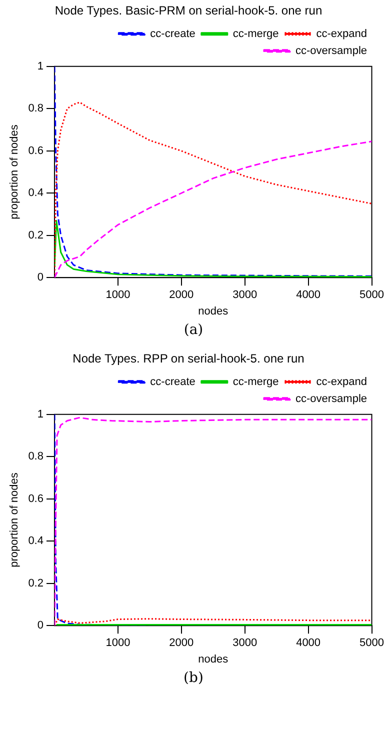  What do you see at coordinates (193, 330) in the screenshot?
I see `text: (a)` at bounding box center [193, 330].